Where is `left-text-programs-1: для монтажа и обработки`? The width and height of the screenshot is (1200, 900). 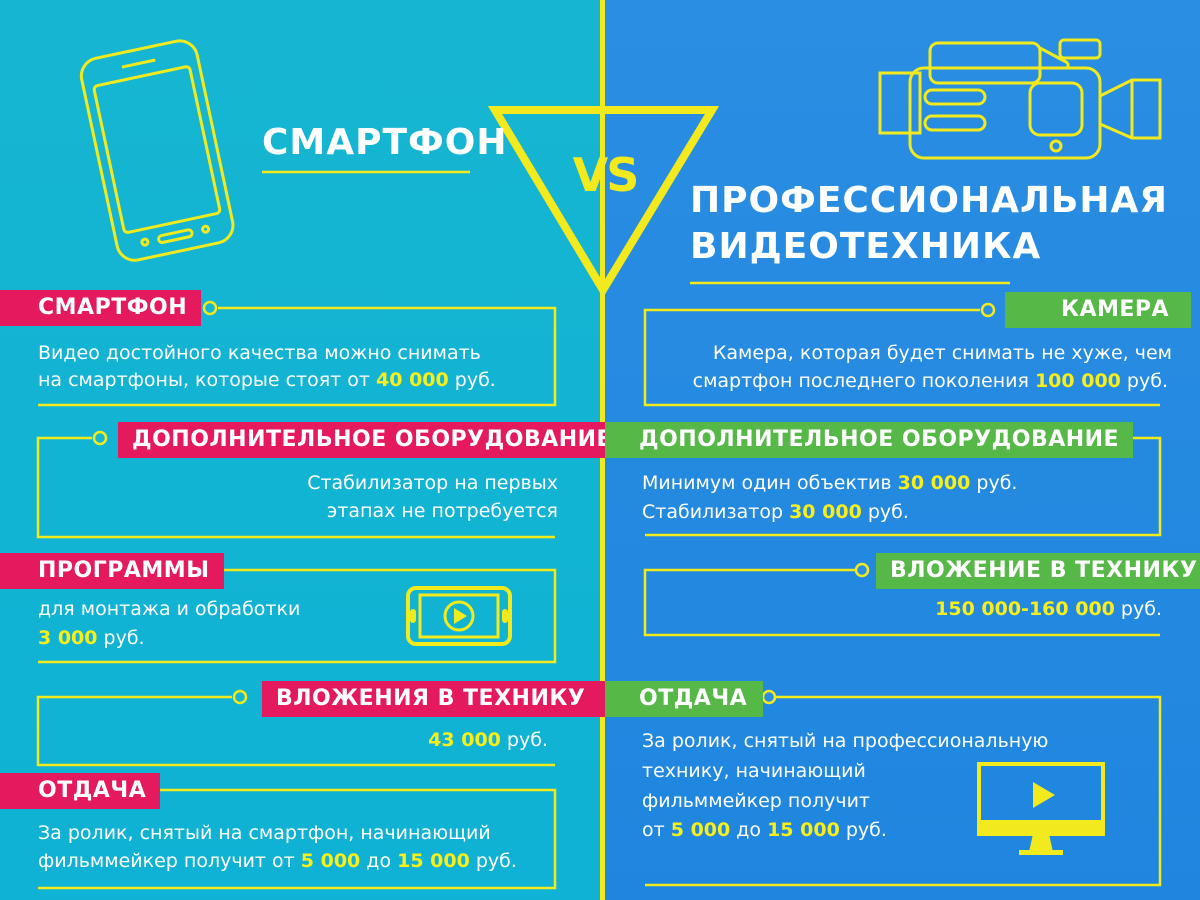 left-text-programs-1: для монтажа и обработки is located at coordinates (169, 609).